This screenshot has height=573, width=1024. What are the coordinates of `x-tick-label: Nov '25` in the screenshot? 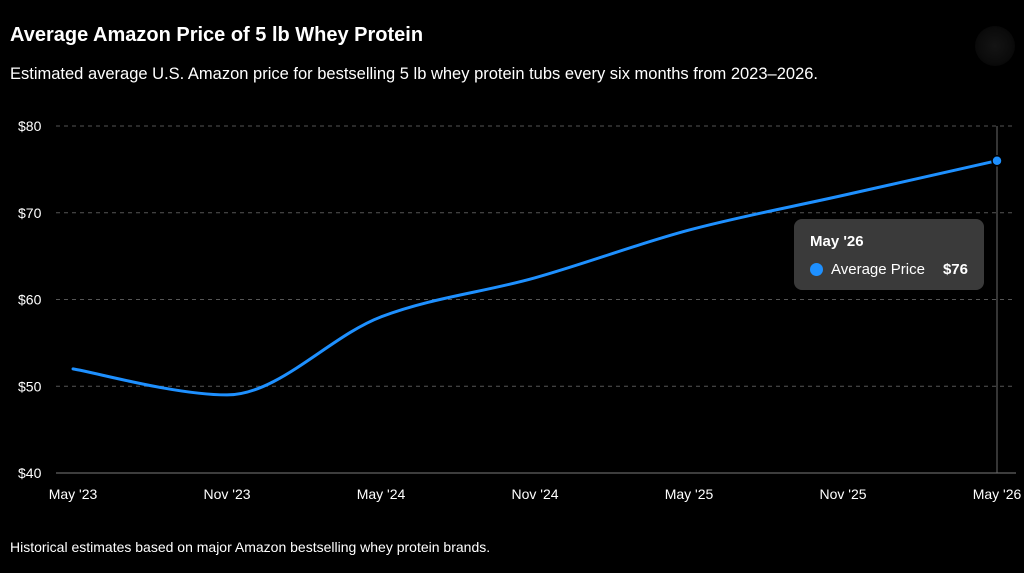 It's located at (842, 494).